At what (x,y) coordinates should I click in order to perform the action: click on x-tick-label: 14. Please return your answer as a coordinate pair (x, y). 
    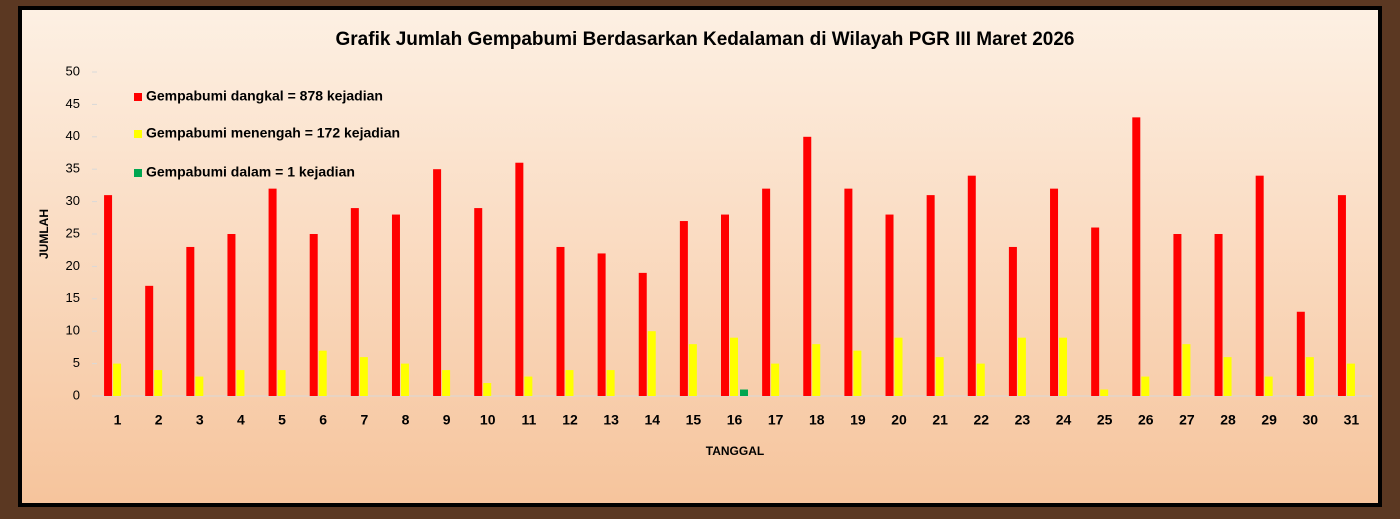
    Looking at the image, I should click on (652, 420).